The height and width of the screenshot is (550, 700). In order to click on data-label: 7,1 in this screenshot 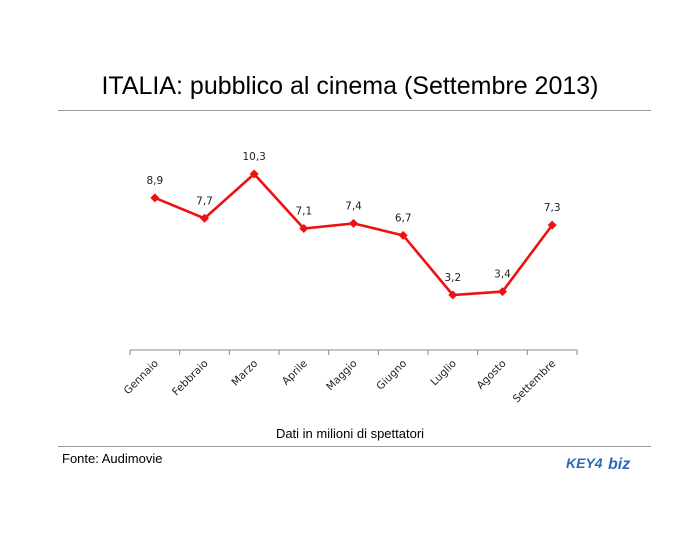, I will do `click(303, 212)`.